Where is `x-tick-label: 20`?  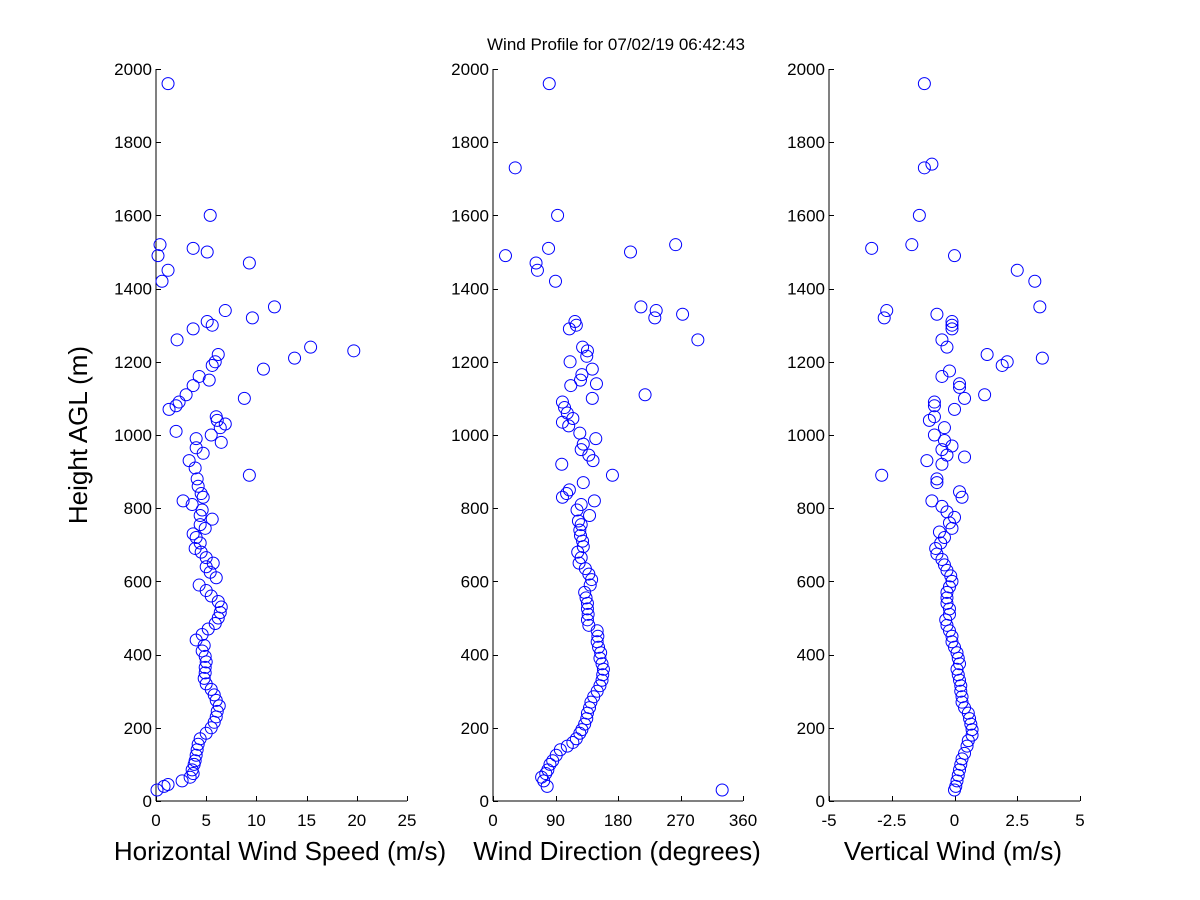
x-tick-label: 20 is located at coordinates (356, 820).